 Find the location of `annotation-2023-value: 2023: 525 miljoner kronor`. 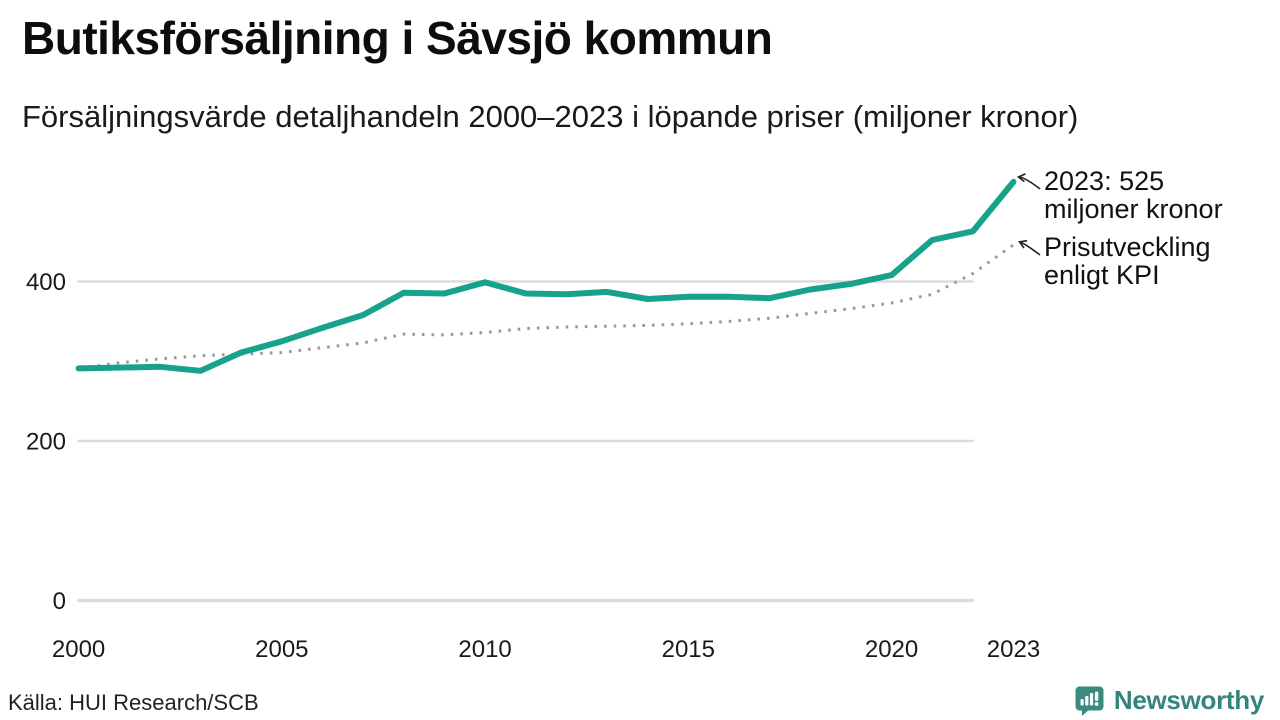

annotation-2023-value: 2023: 525 miljoner kronor is located at coordinates (1133, 195).